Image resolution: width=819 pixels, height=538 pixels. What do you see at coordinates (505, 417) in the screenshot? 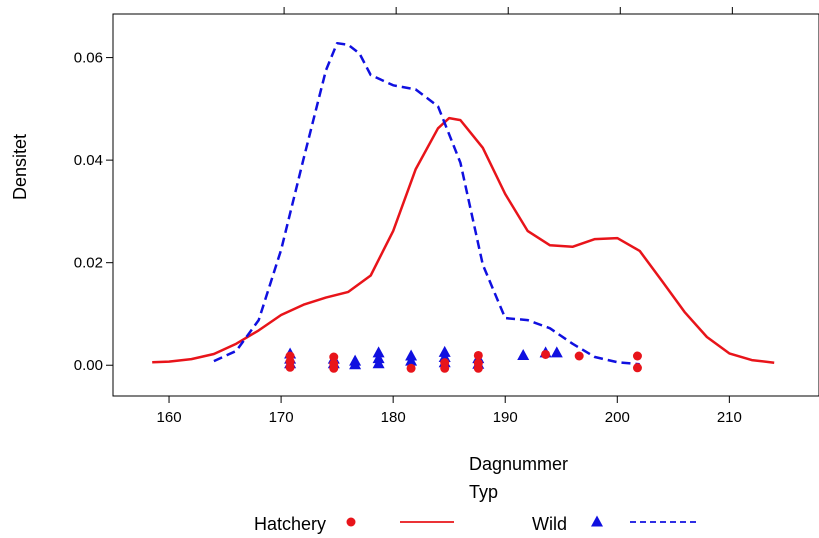
I see `x-tick-label-190: 190` at bounding box center [505, 417].